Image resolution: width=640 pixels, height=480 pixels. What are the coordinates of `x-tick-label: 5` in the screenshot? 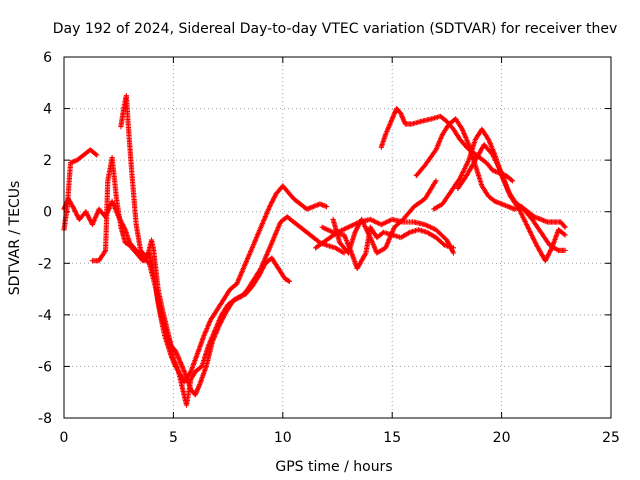 It's located at (173, 438).